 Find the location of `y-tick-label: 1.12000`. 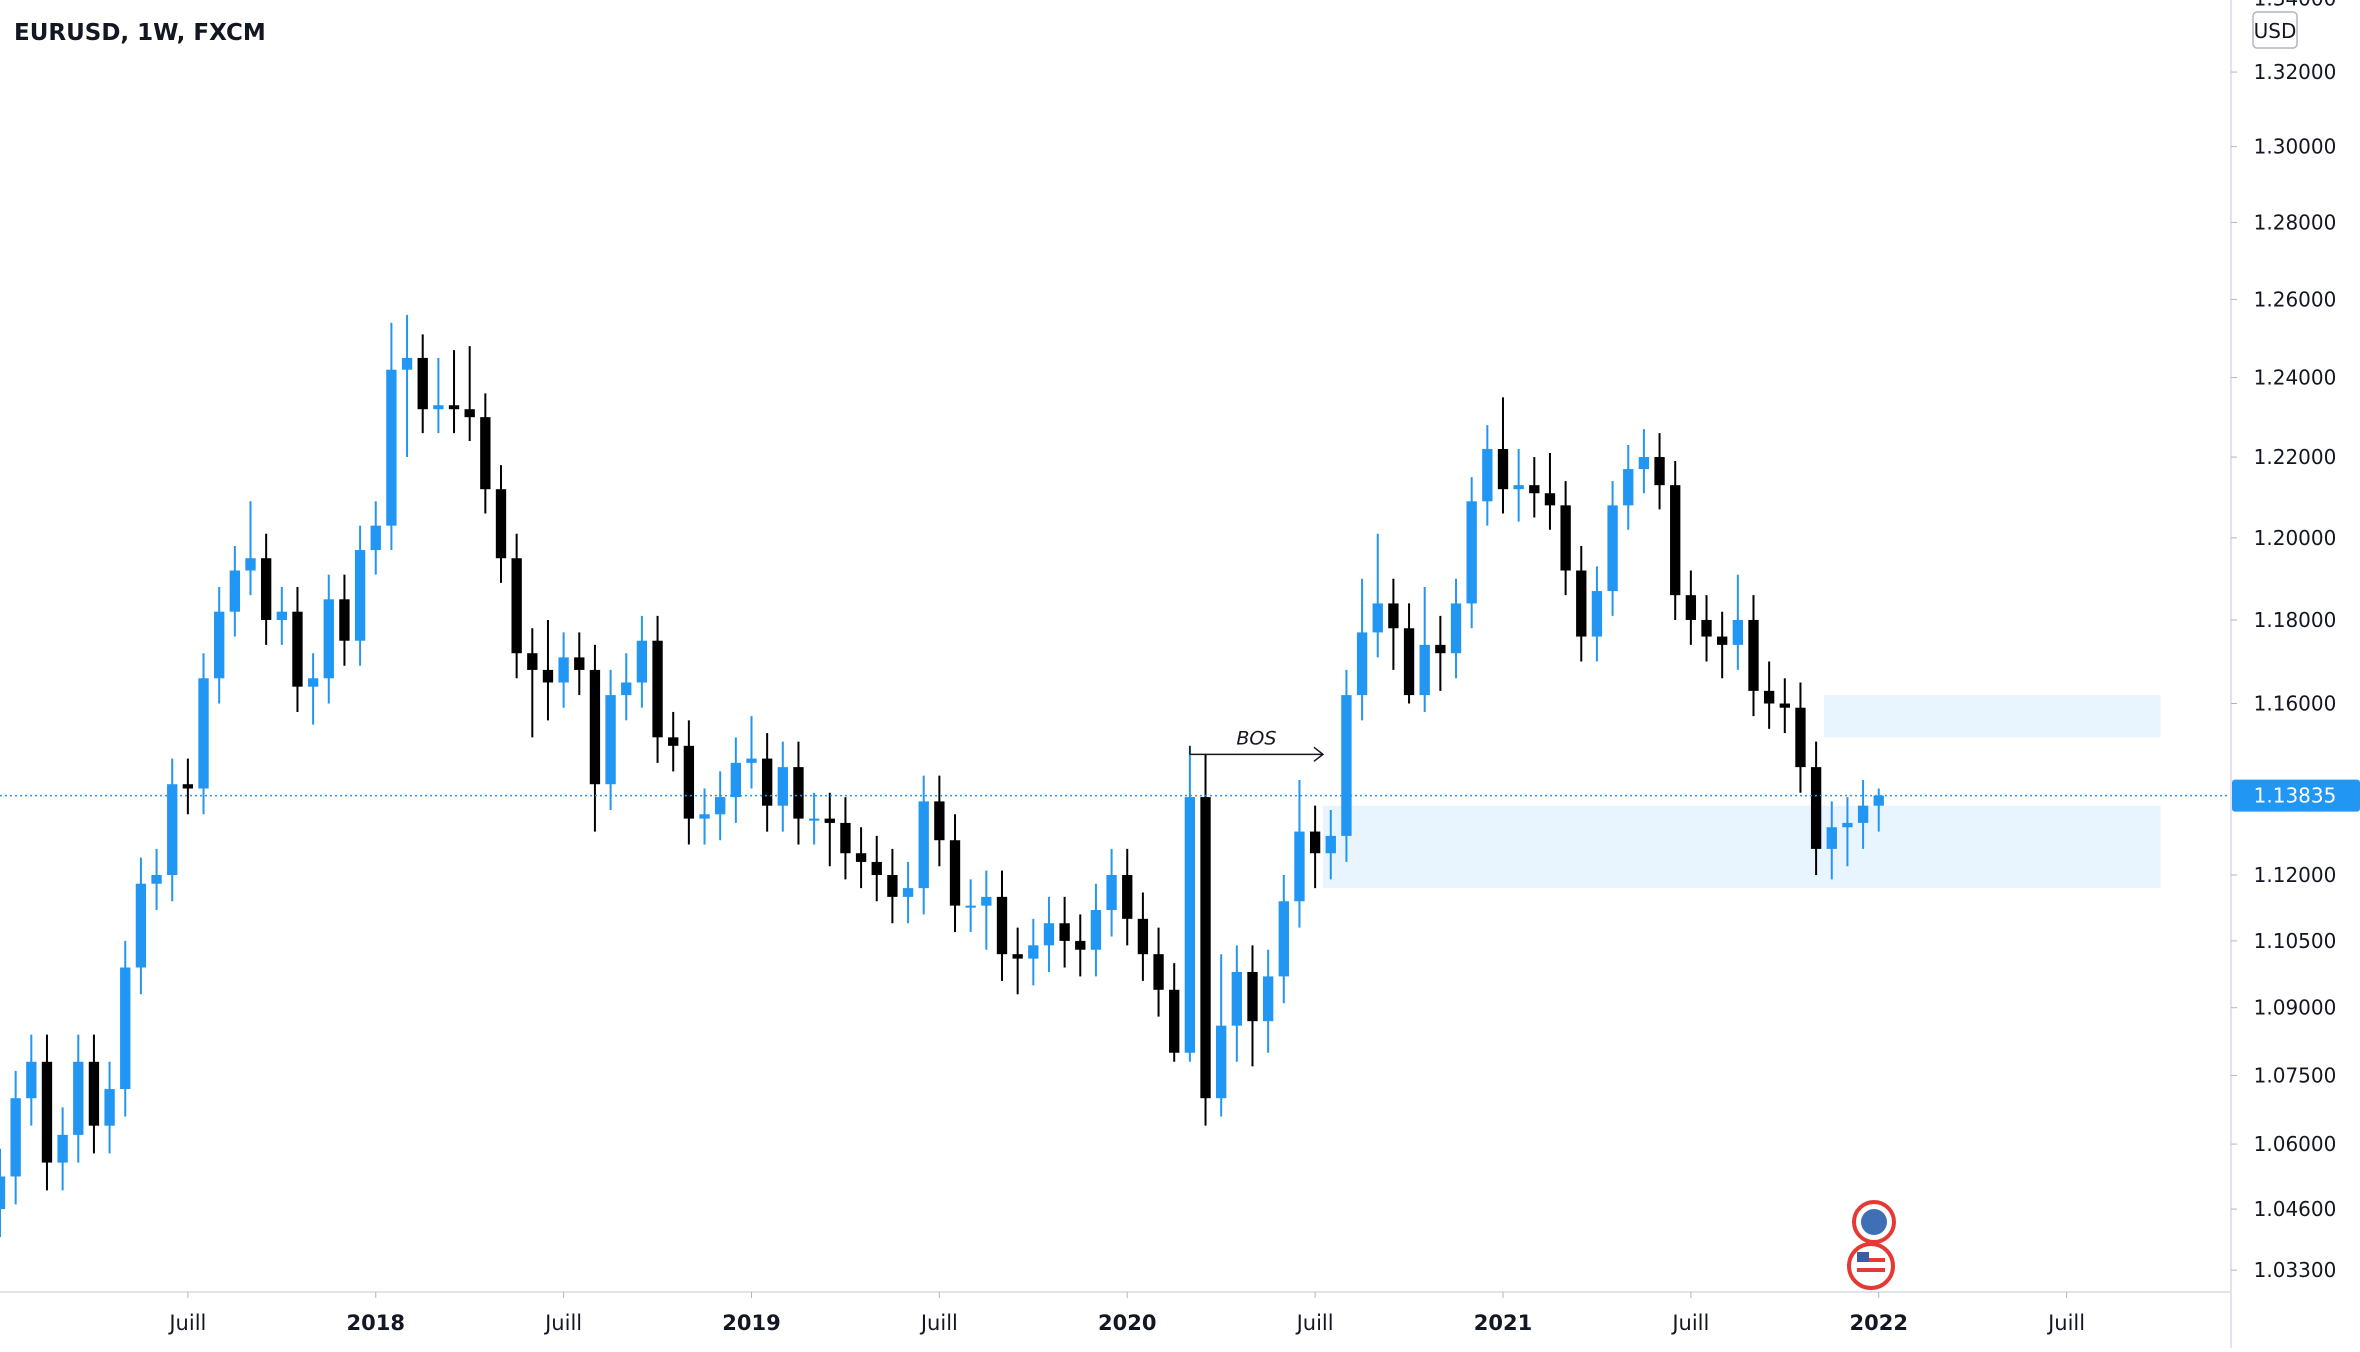

y-tick-label: 1.12000 is located at coordinates (2295, 875).